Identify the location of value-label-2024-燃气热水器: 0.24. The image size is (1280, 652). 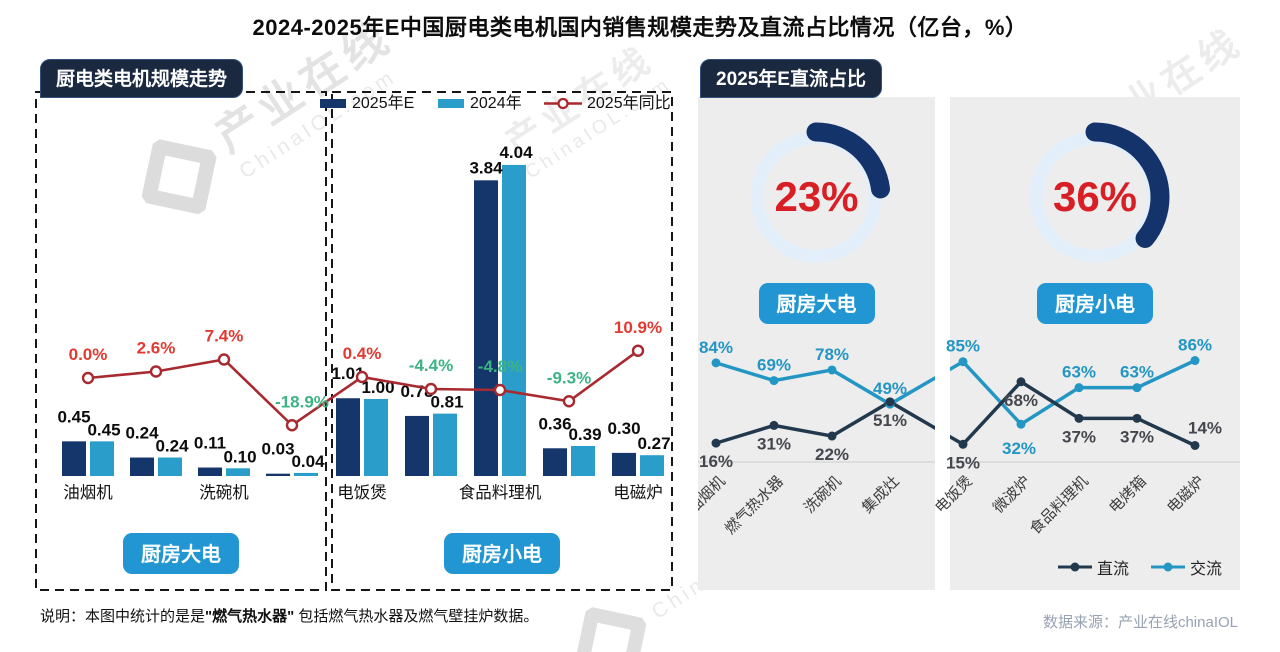
(172, 446).